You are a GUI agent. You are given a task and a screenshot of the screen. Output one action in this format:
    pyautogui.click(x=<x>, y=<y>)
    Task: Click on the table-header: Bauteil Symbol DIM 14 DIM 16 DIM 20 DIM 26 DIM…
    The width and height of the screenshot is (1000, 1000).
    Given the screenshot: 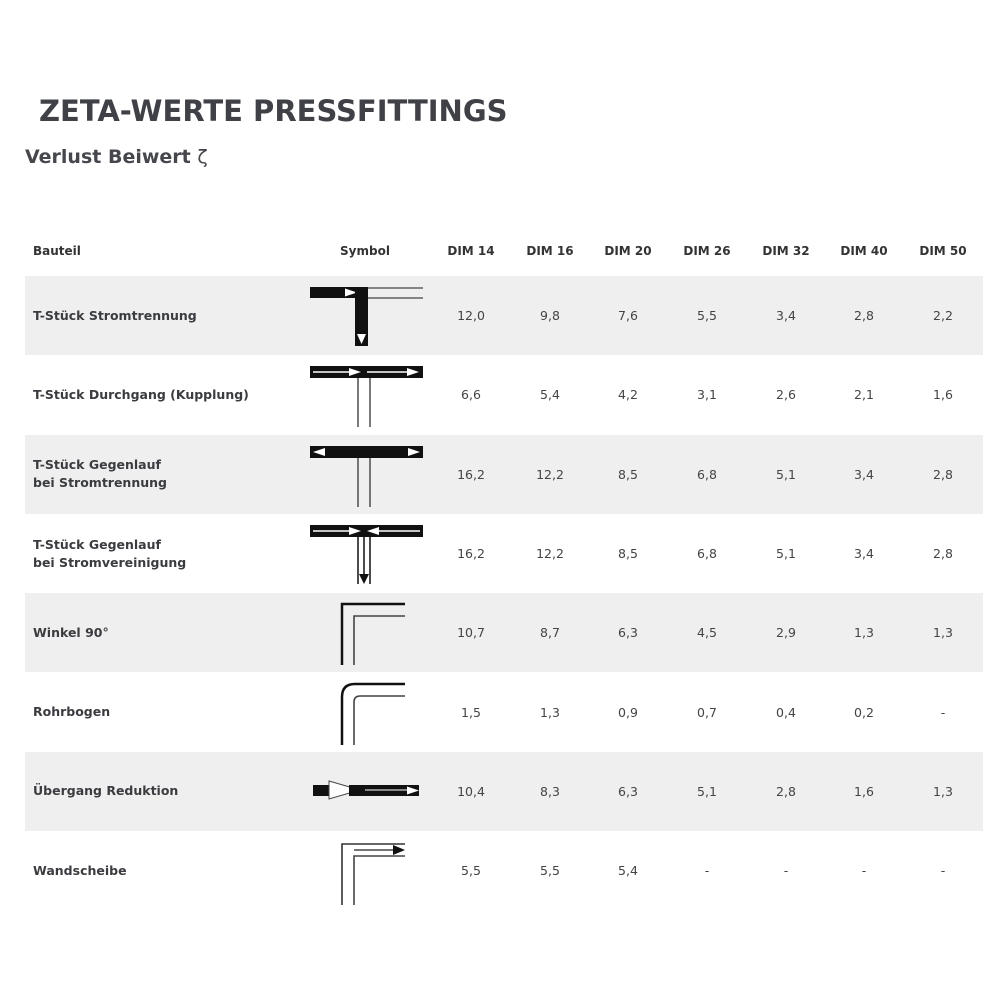 What is the action you would take?
    pyautogui.click(x=504, y=251)
    